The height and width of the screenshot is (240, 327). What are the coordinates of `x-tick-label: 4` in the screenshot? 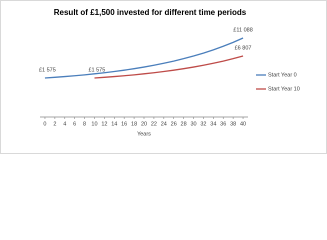 It's located at (64, 124).